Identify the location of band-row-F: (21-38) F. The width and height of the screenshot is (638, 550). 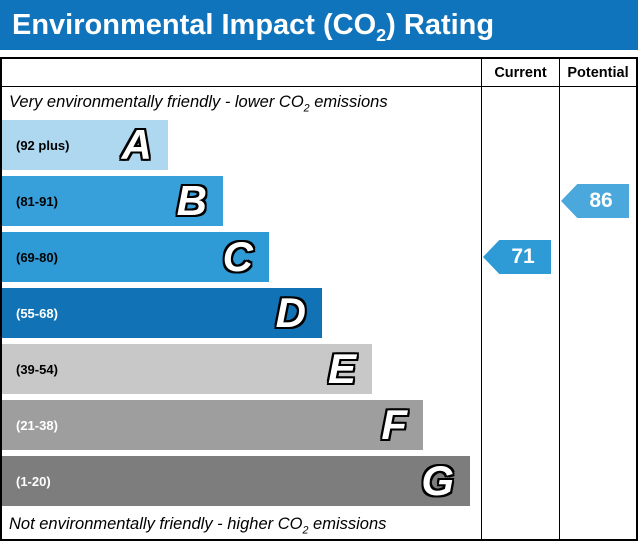
(241, 425).